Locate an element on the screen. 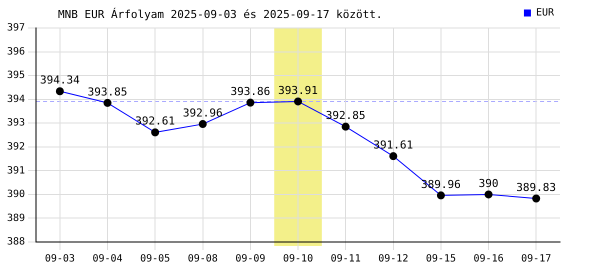 The height and width of the screenshot is (270, 600). y-tick-label: 392 is located at coordinates (16, 146).